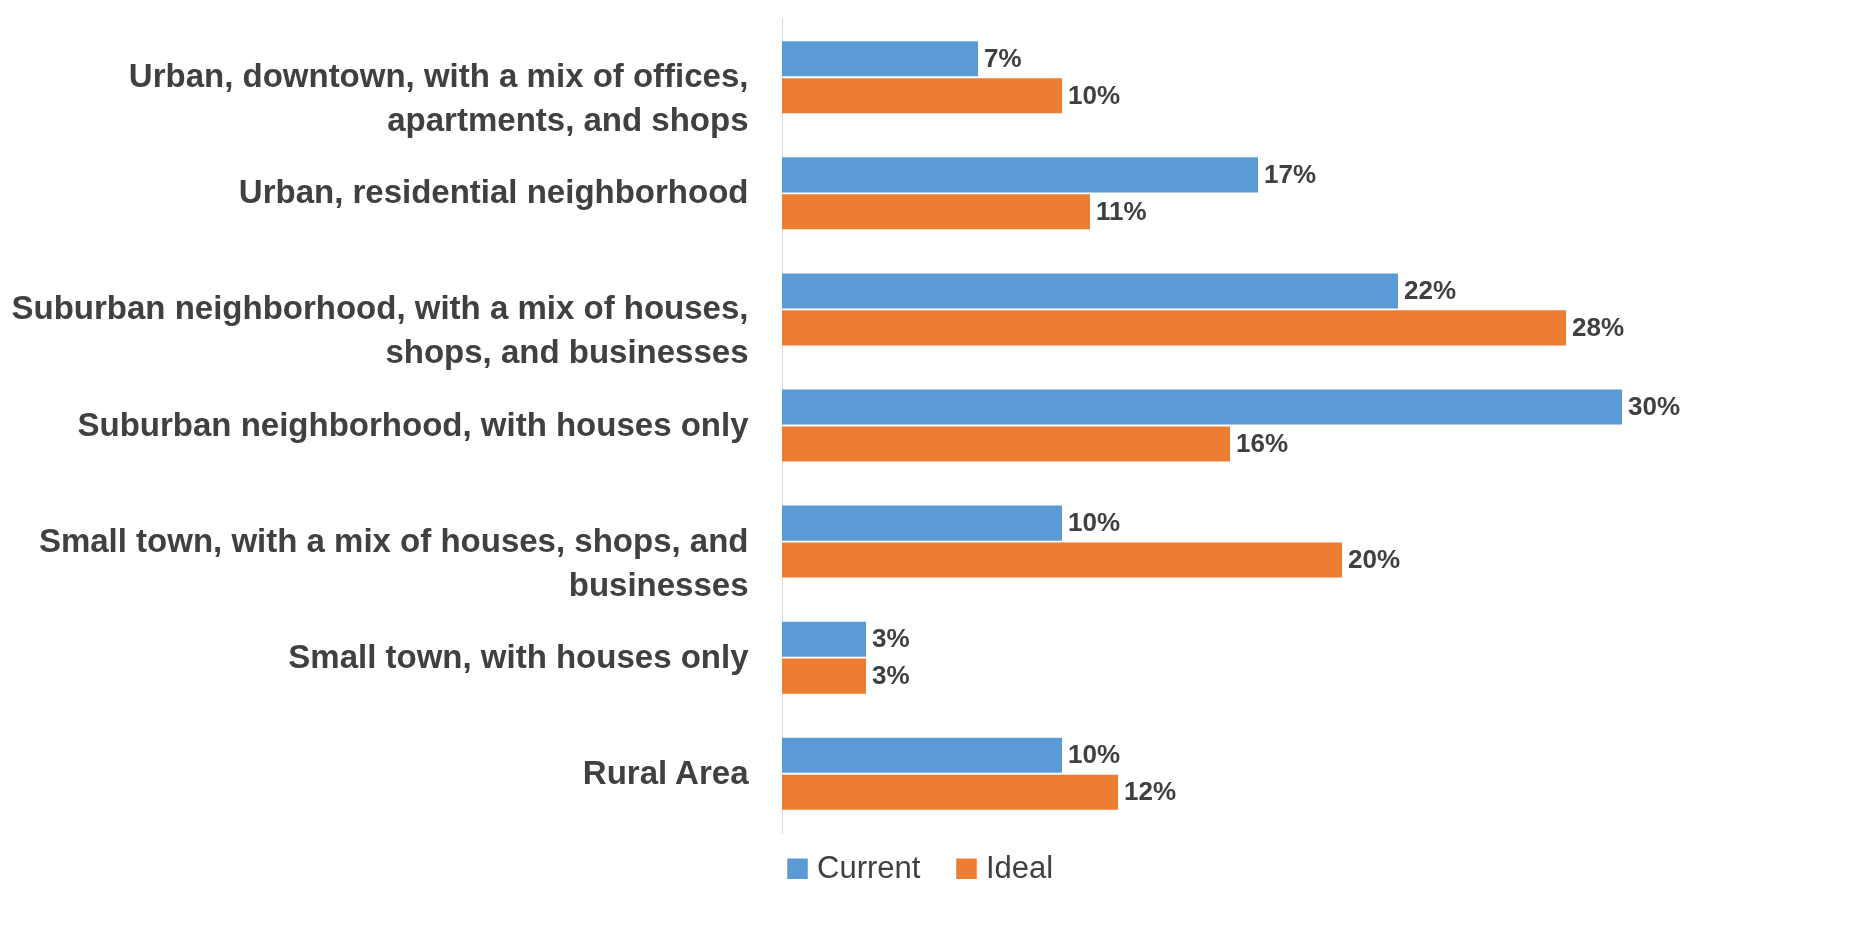 The image size is (1869, 943). What do you see at coordinates (1290, 173) in the screenshot?
I see `data-label: 17%` at bounding box center [1290, 173].